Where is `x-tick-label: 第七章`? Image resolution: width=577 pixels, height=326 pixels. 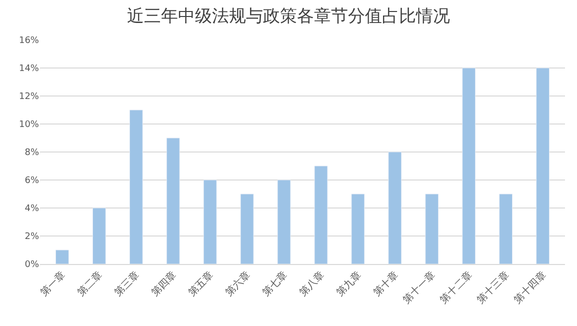 x-tick-label: 第七章 is located at coordinates (275, 284).